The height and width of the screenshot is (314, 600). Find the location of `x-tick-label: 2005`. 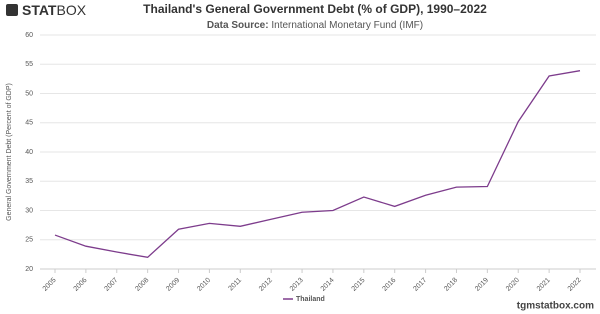

x-tick-label: 2005 is located at coordinates (50, 285).